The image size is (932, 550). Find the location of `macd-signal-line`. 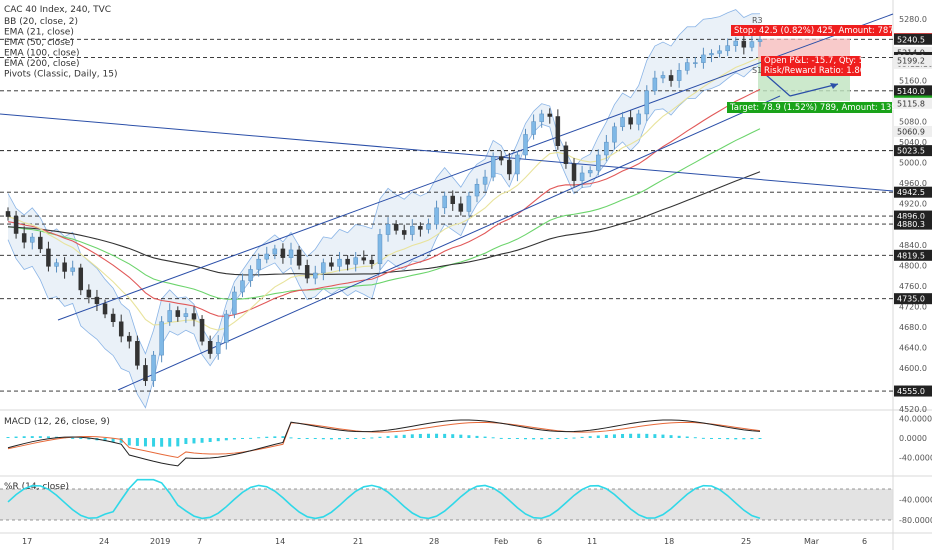

macd-signal-line is located at coordinates (384, 440).